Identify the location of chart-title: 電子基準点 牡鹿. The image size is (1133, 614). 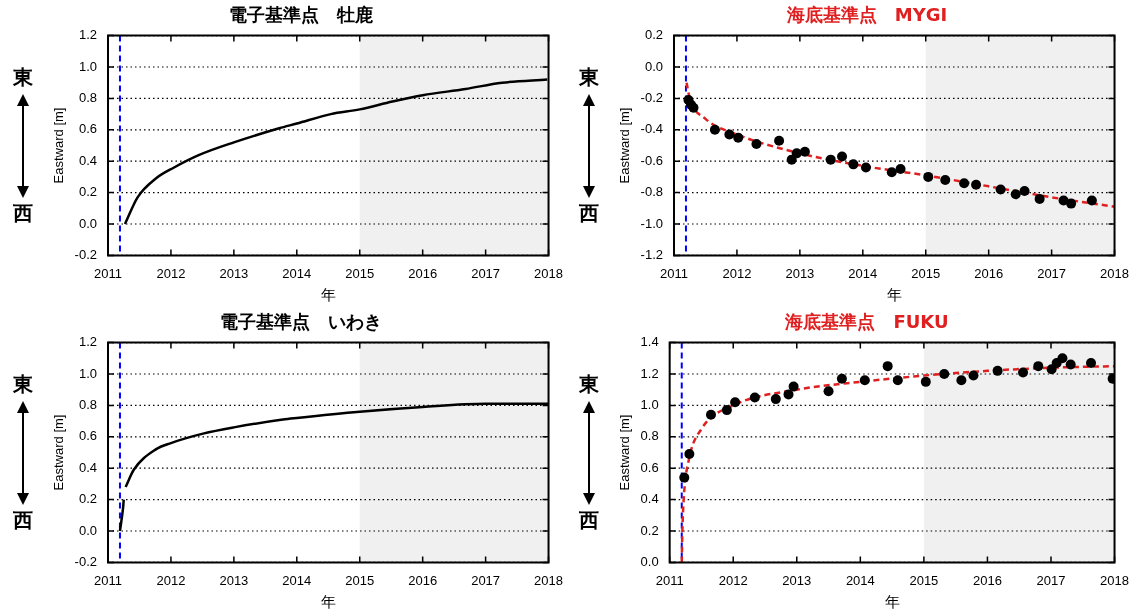
(301, 15).